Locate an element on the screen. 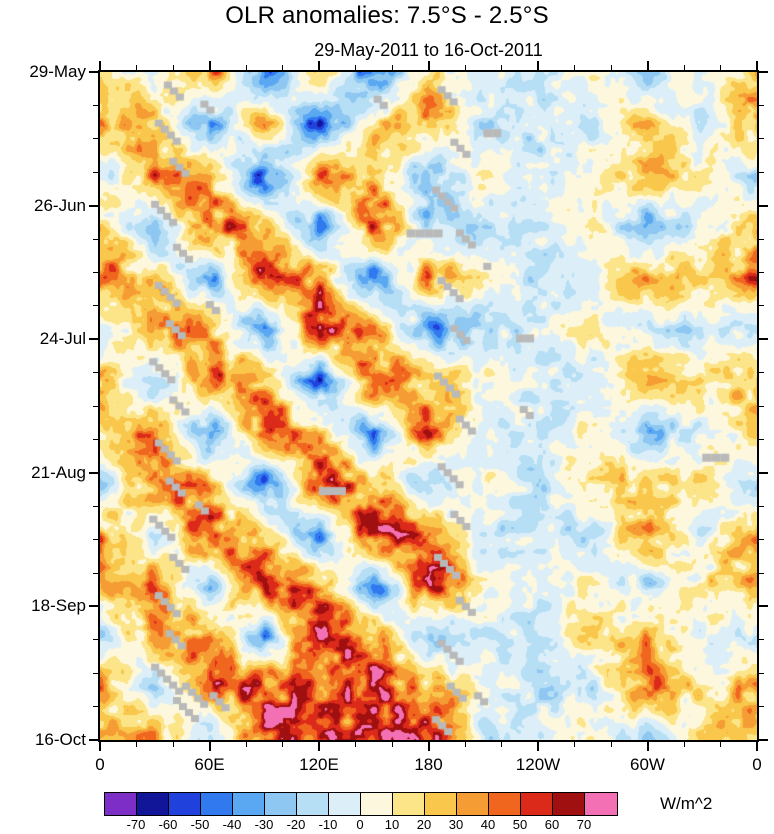 The height and width of the screenshot is (834, 774). colorbar-units-label: W/m^2 is located at coordinates (686, 803).